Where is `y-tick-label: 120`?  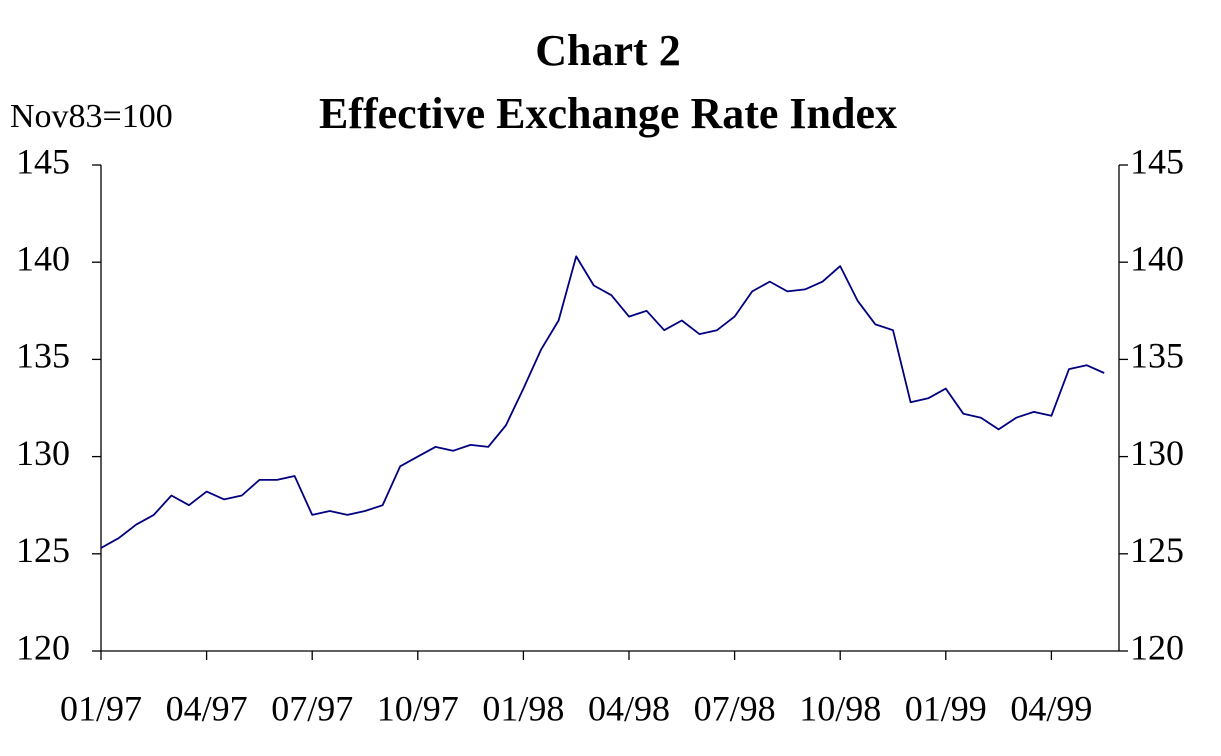 y-tick-label: 120 is located at coordinates (43, 647).